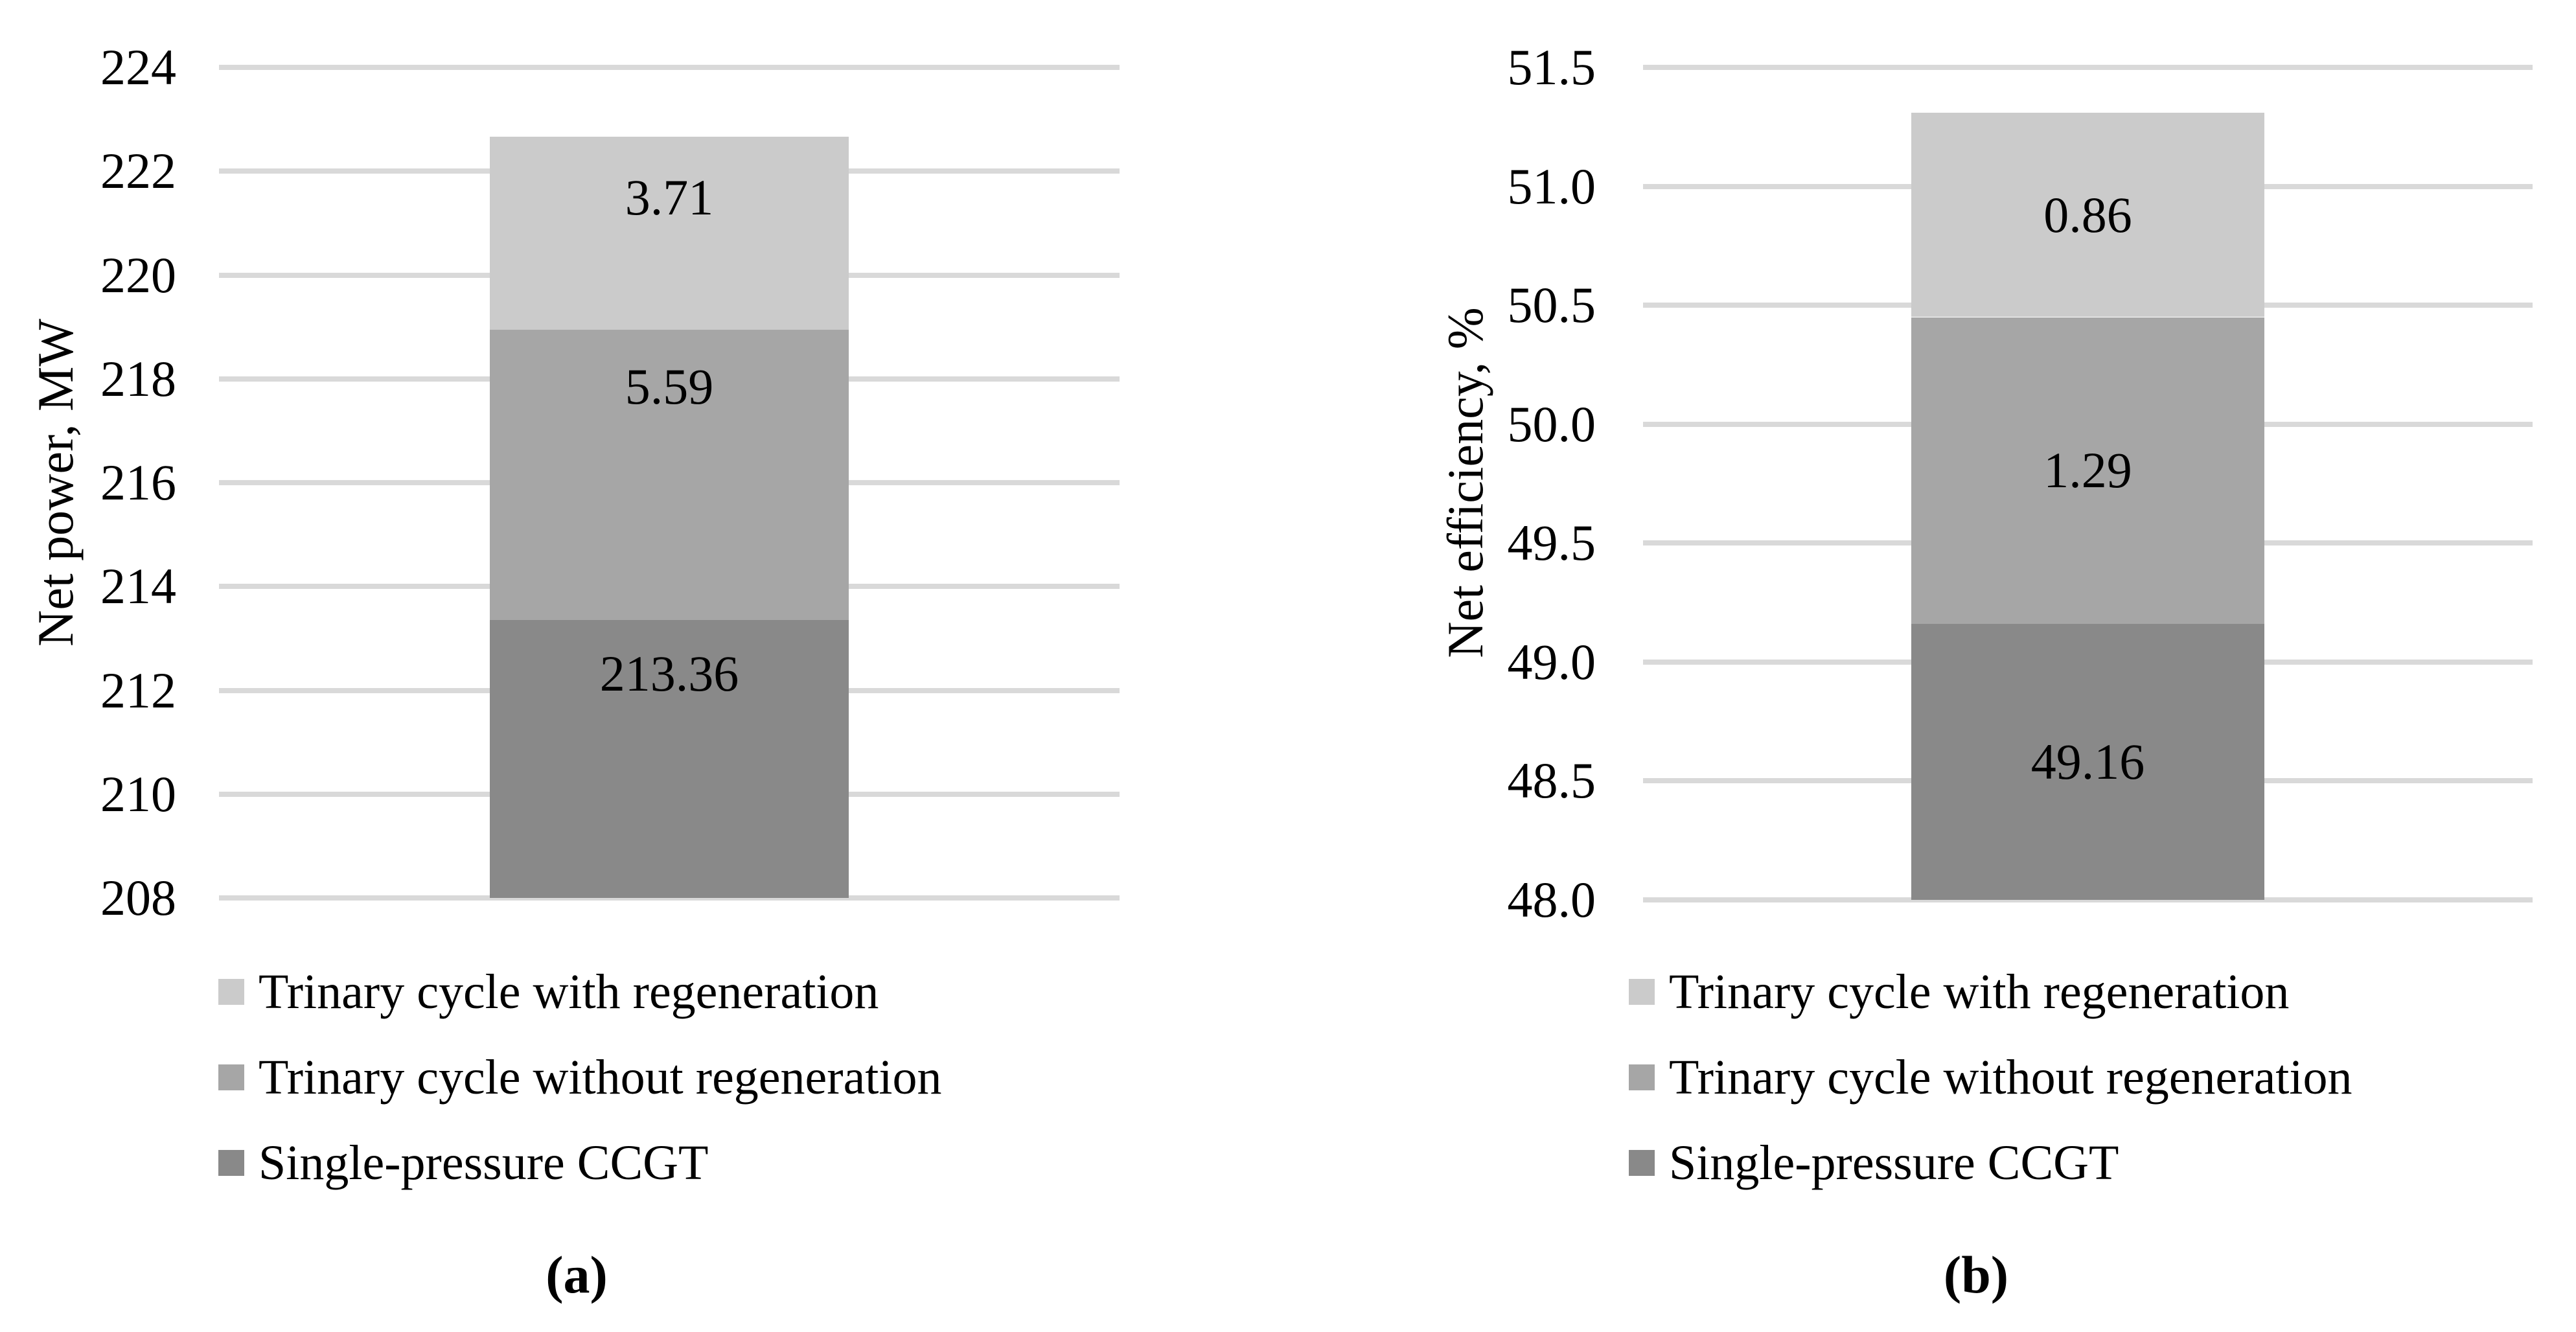 The image size is (2576, 1332). I want to click on subfigure-caption-b: (b), so click(1976, 1274).